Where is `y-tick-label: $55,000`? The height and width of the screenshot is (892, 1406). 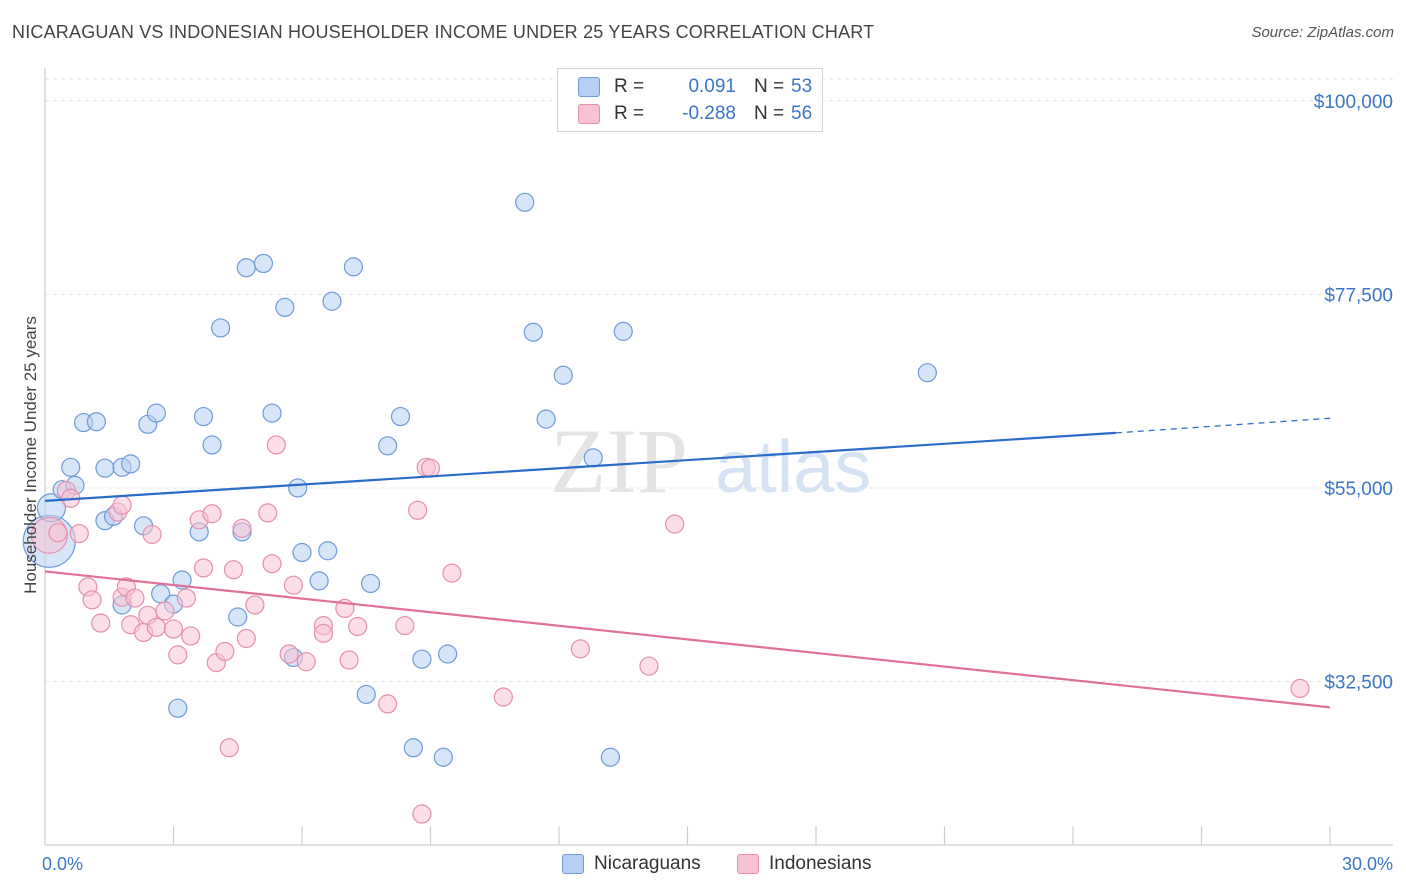 y-tick-label: $55,000 is located at coordinates (1358, 489).